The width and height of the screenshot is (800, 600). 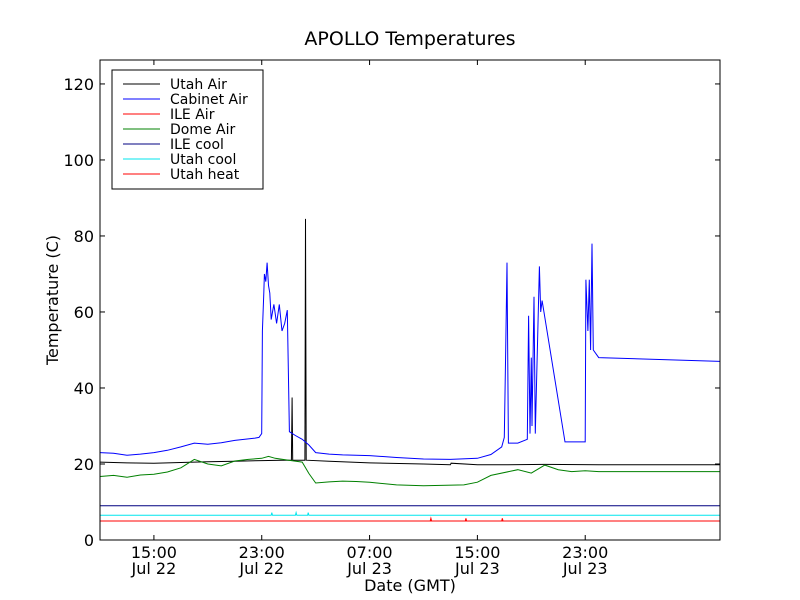 I want to click on x-axis-label: Date (GMT), so click(x=410, y=585).